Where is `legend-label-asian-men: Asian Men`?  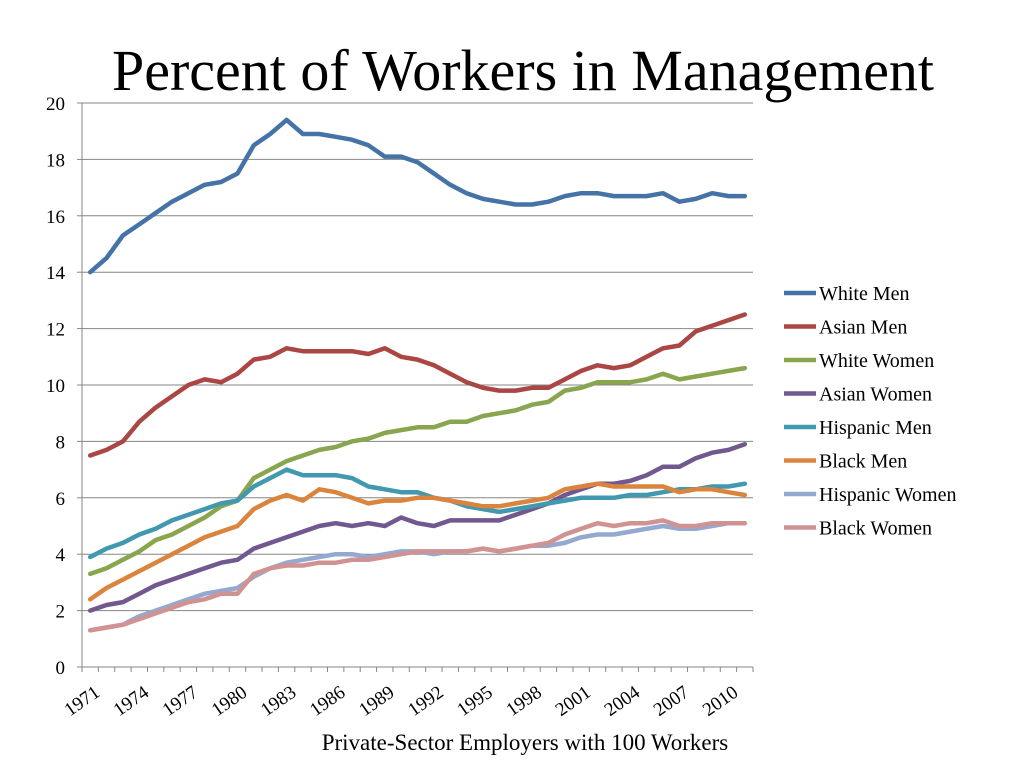 legend-label-asian-men: Asian Men is located at coordinates (863, 328).